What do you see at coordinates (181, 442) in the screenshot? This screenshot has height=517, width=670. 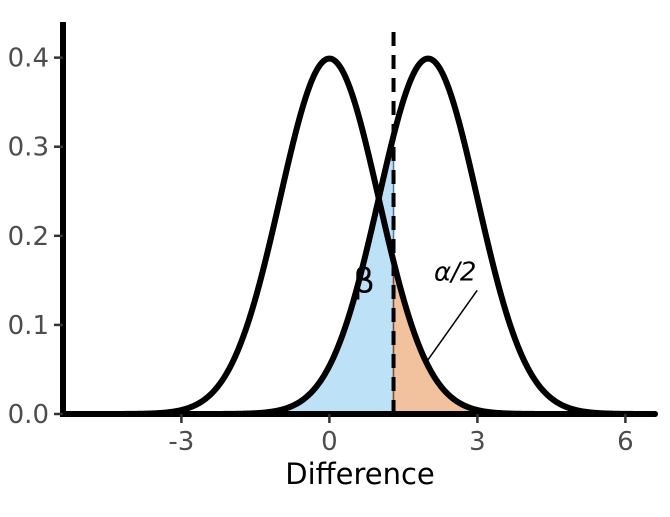 I see `x-tick-label: -3` at bounding box center [181, 442].